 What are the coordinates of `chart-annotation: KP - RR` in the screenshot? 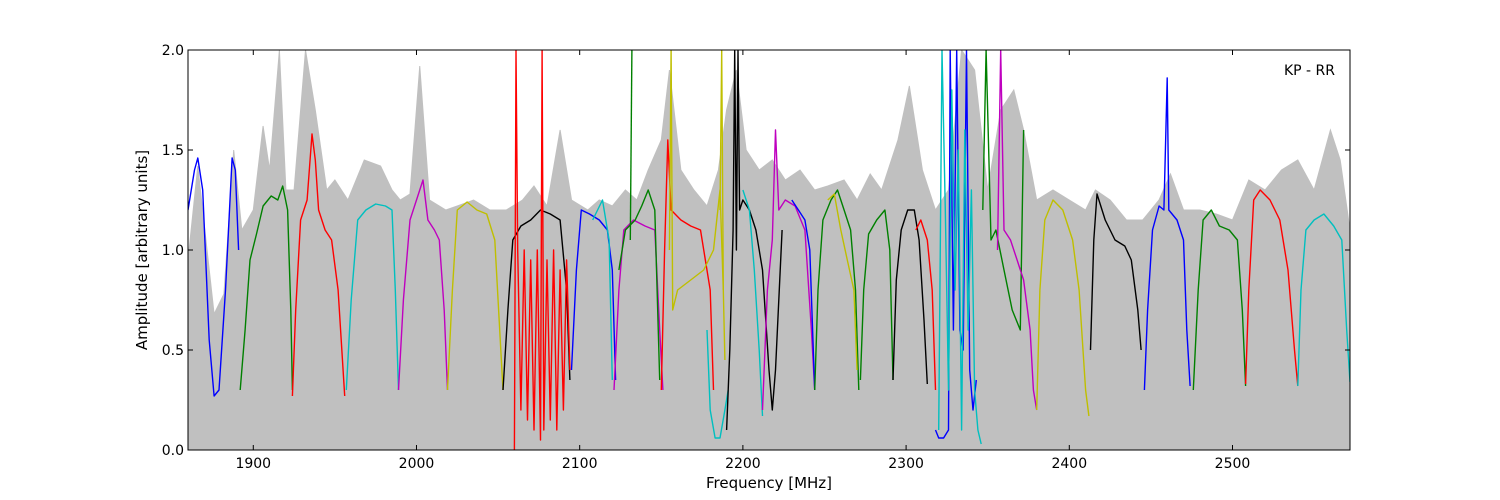 It's located at (1309, 71).